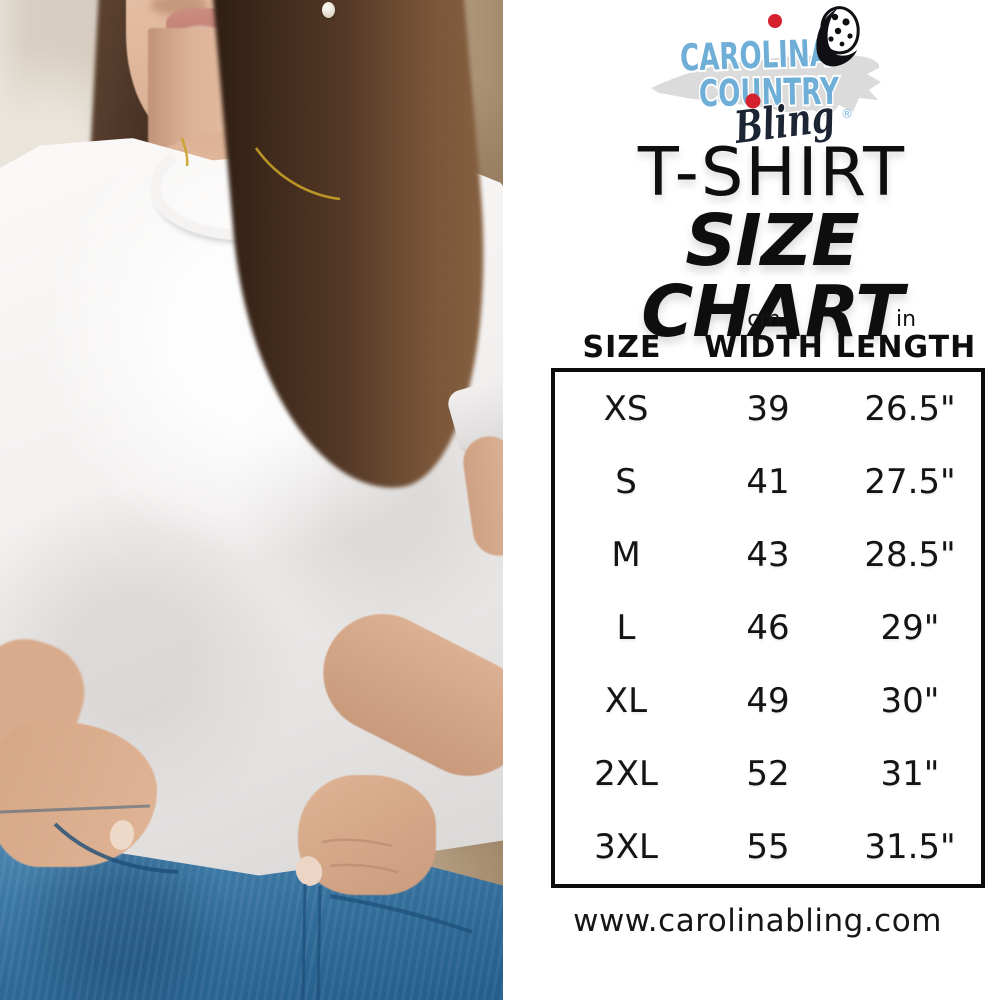 The width and height of the screenshot is (1000, 1000). What do you see at coordinates (772, 172) in the screenshot?
I see `product-title: T-SHIRT` at bounding box center [772, 172].